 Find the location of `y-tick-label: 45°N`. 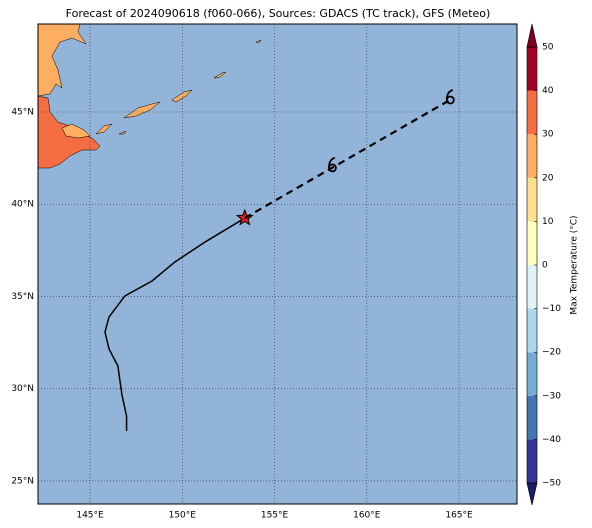

y-tick-label: 45°N is located at coordinates (22, 112).